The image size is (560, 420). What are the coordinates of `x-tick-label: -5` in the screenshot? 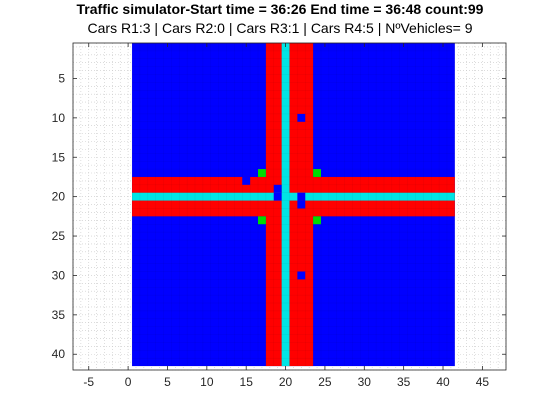 It's located at (88, 382).